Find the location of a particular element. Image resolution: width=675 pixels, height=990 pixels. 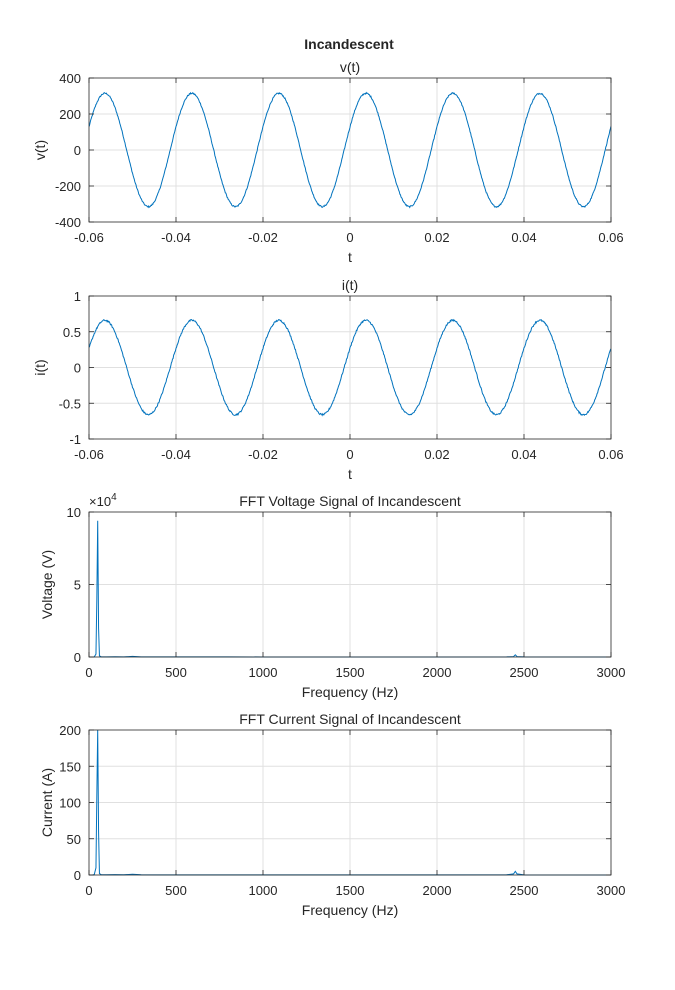

y-tick-label: 5 is located at coordinates (77, 585).